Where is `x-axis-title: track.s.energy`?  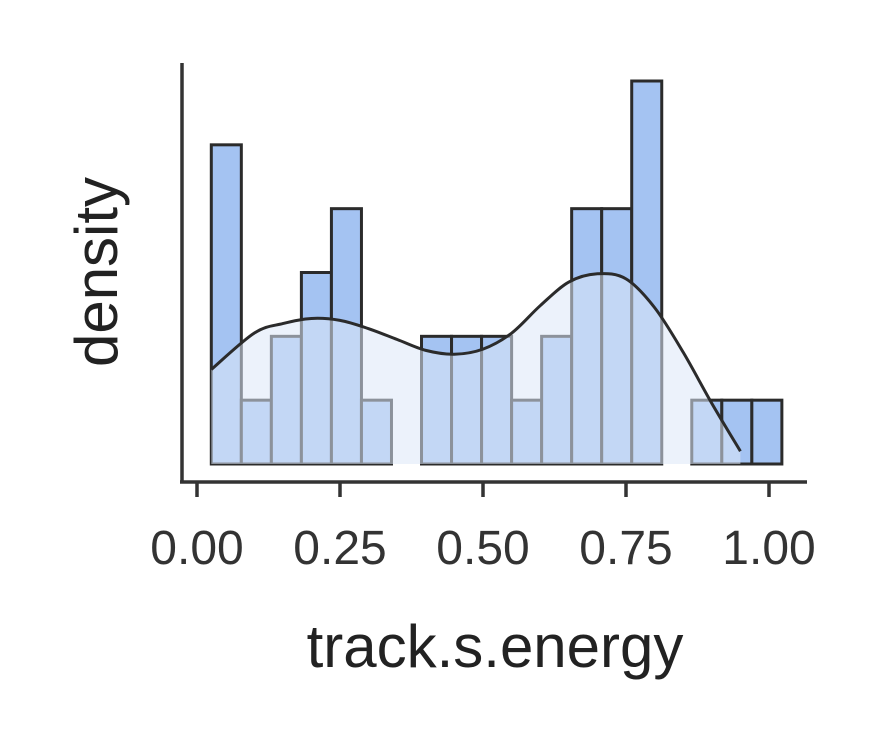
x-axis-title: track.s.energy is located at coordinates (495, 646).